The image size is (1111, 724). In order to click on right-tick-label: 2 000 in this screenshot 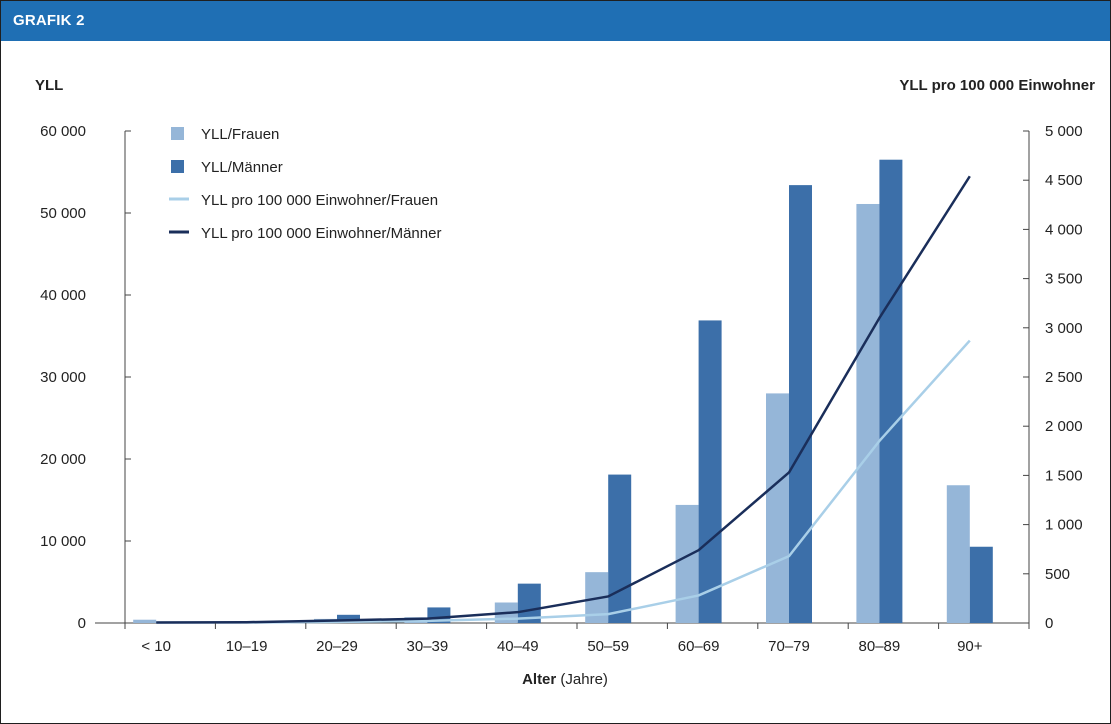, I will do `click(1064, 426)`.